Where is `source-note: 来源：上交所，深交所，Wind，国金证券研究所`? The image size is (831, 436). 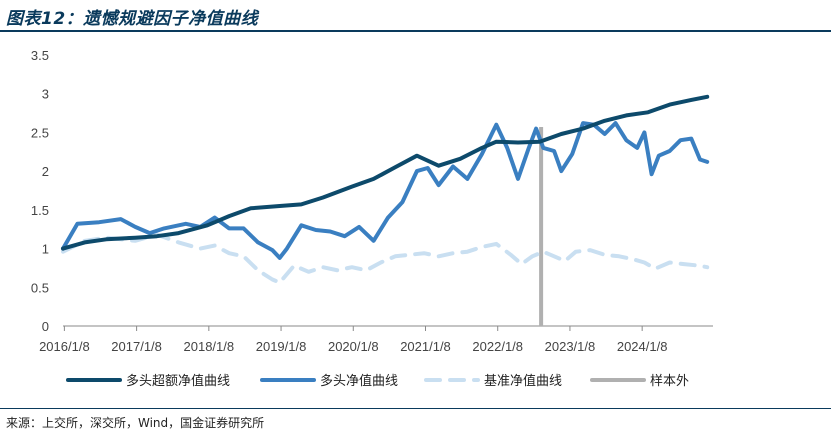
source-note: 来源：上交所，深交所，Wind，国金证券研究所 is located at coordinates (135, 423).